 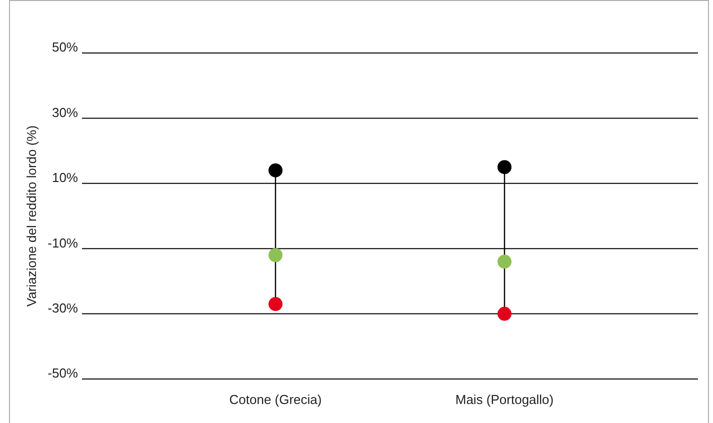 I want to click on y-tick-label: 30%, so click(x=65, y=112).